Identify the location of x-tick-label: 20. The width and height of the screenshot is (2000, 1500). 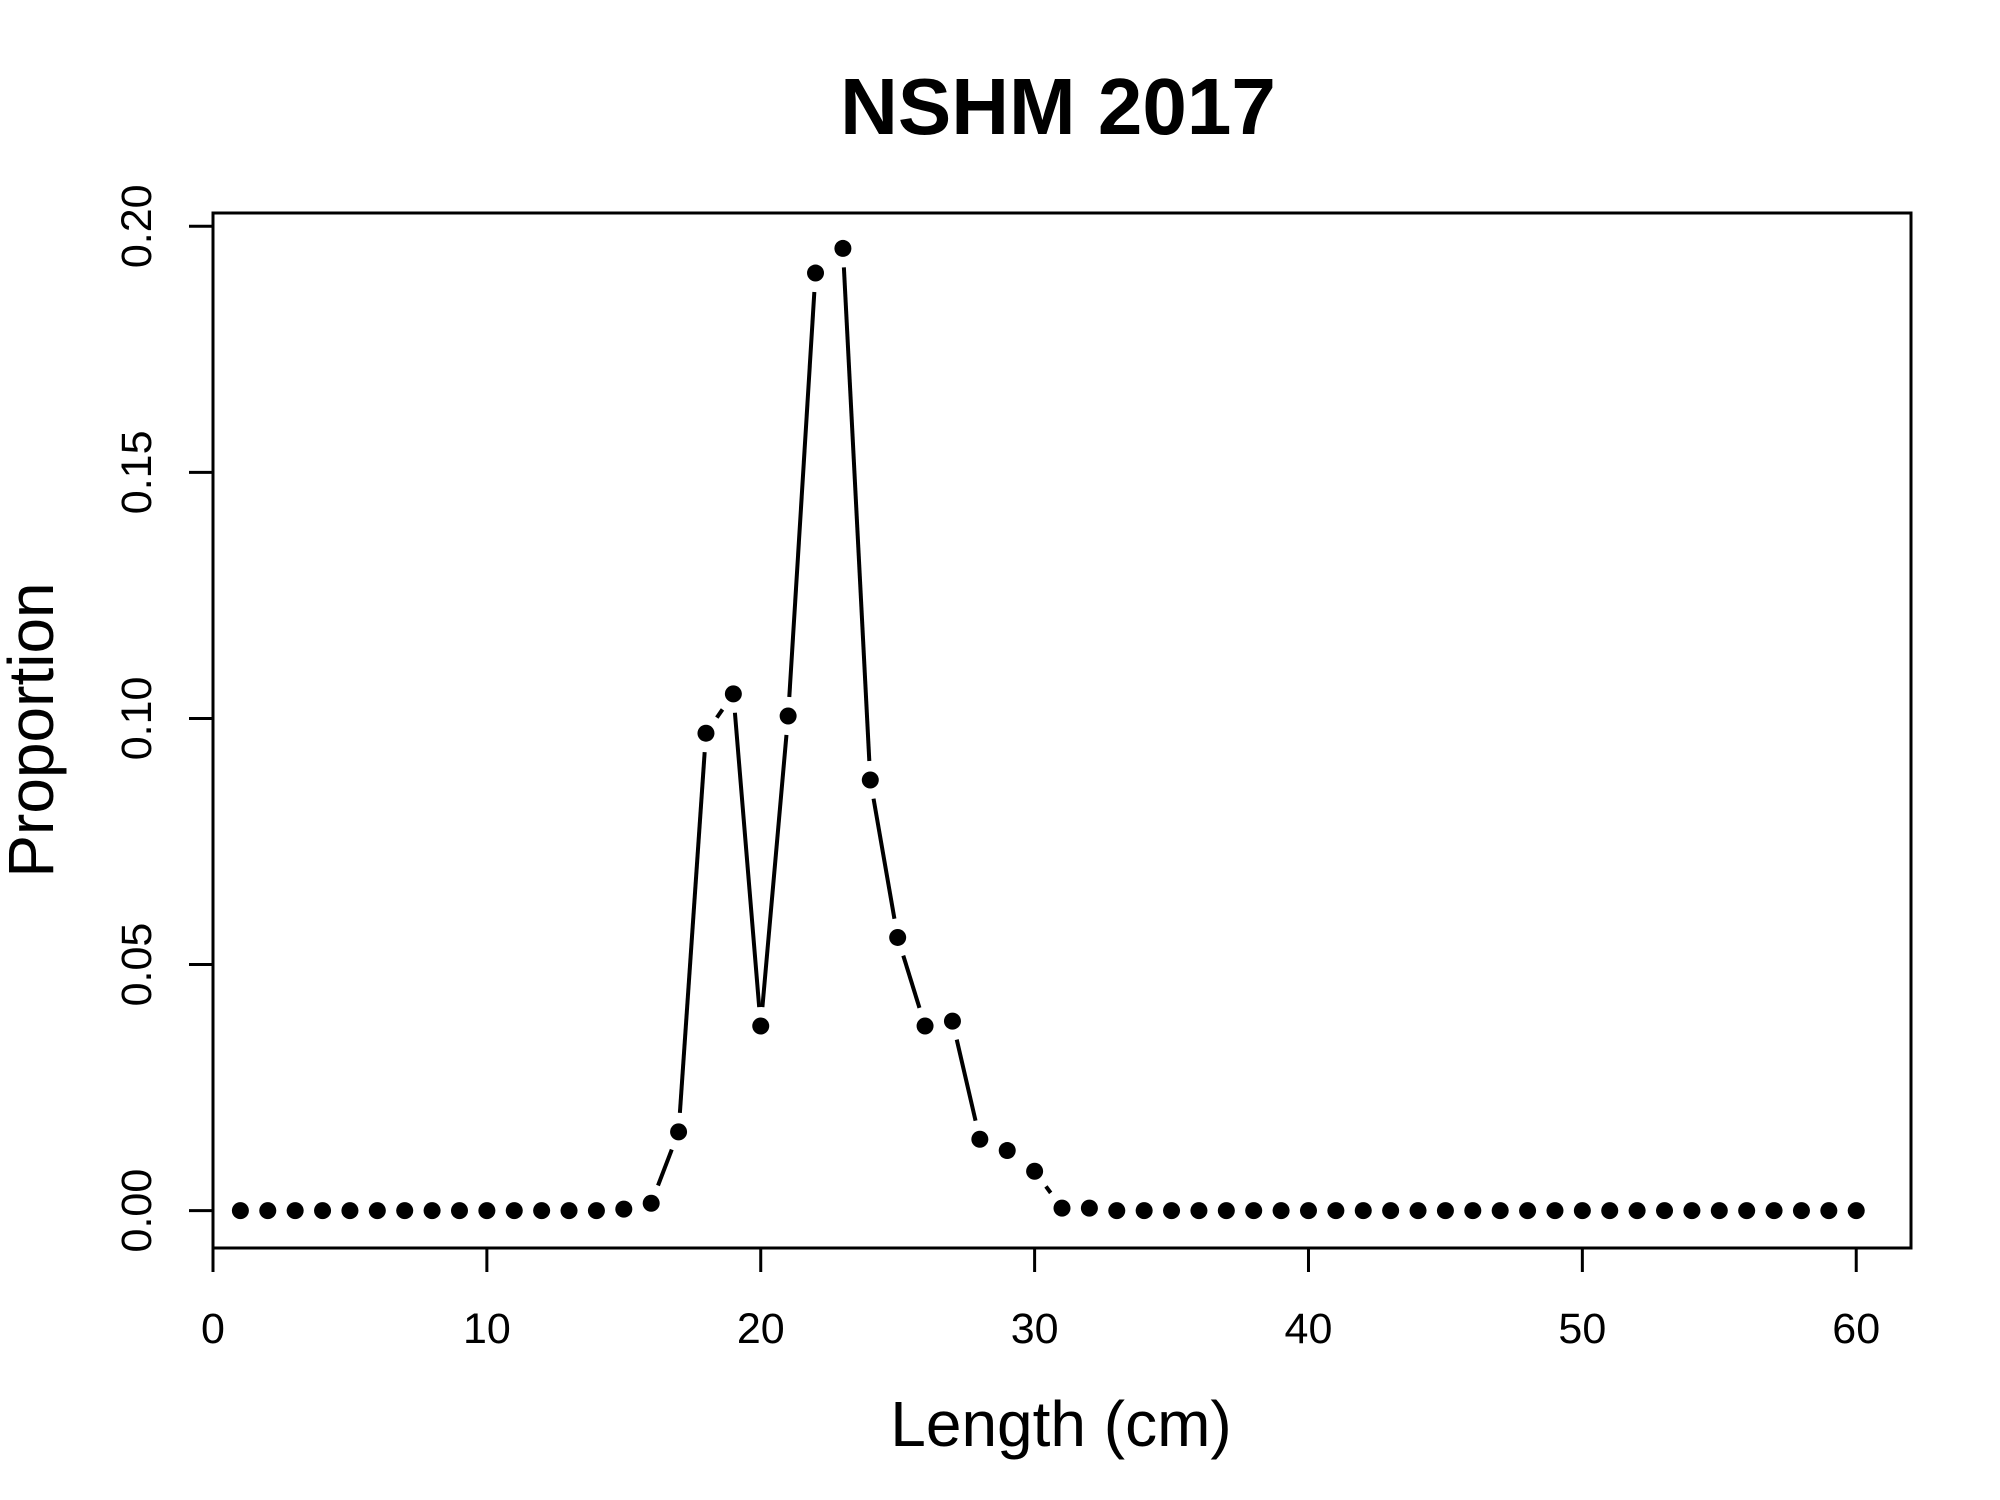
(761, 1329).